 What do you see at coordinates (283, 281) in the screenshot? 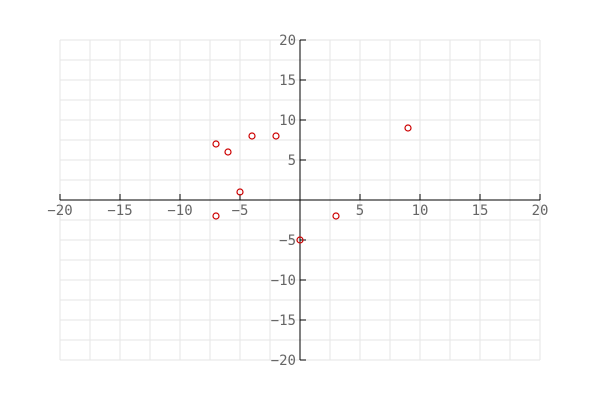
I see `y-tick-label: −10` at bounding box center [283, 281].